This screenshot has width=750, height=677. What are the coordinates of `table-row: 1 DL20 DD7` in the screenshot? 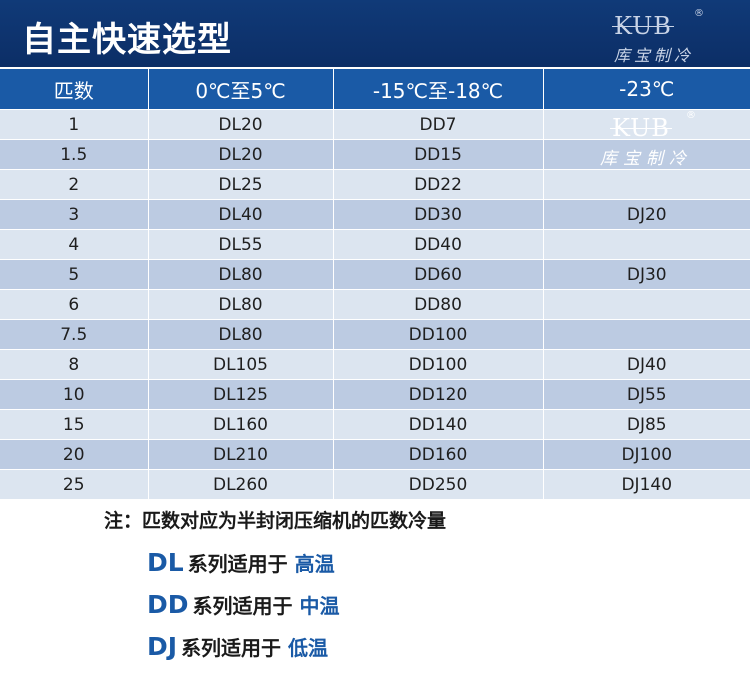 It's located at (375, 124).